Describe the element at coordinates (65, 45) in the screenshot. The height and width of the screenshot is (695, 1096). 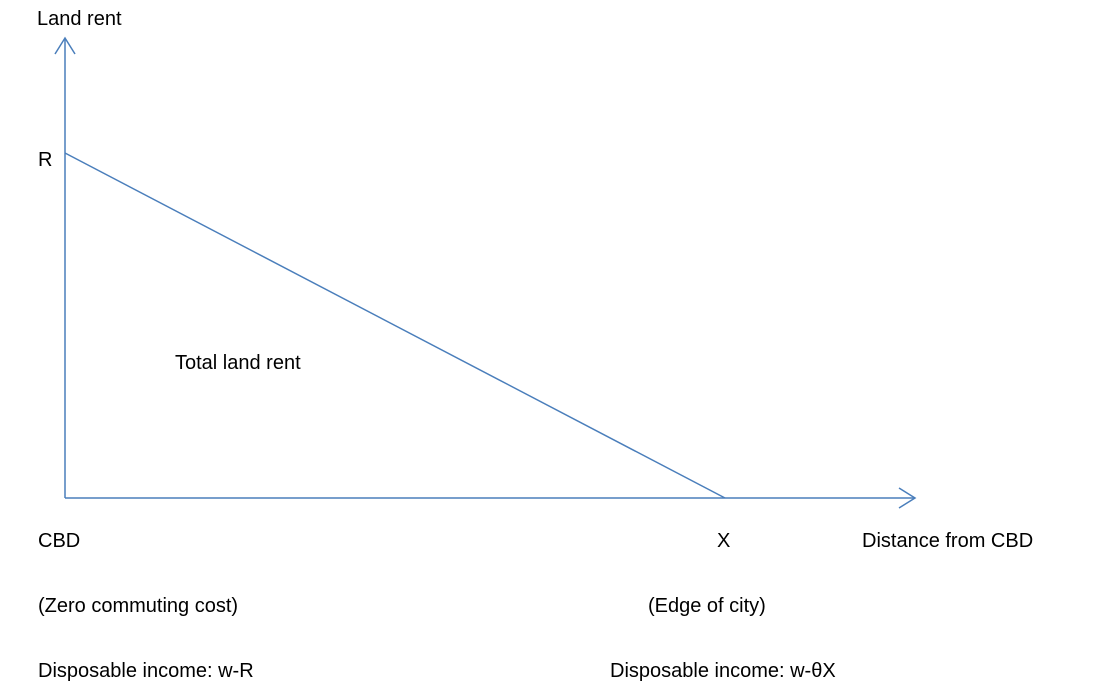
I see `y-axis-arrow` at that location.